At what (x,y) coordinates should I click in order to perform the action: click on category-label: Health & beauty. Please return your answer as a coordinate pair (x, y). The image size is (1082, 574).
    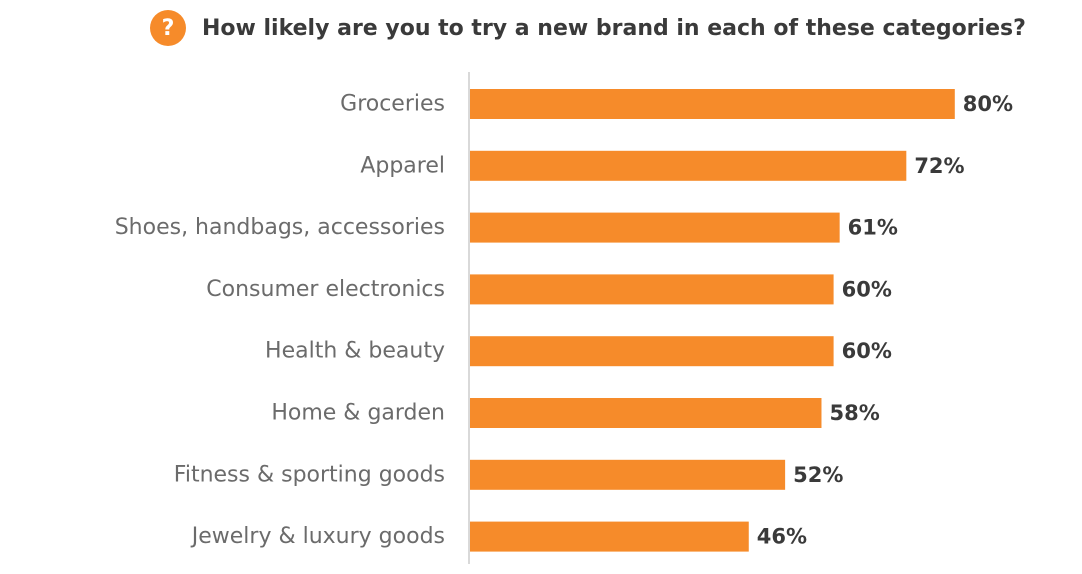
    Looking at the image, I should click on (355, 351).